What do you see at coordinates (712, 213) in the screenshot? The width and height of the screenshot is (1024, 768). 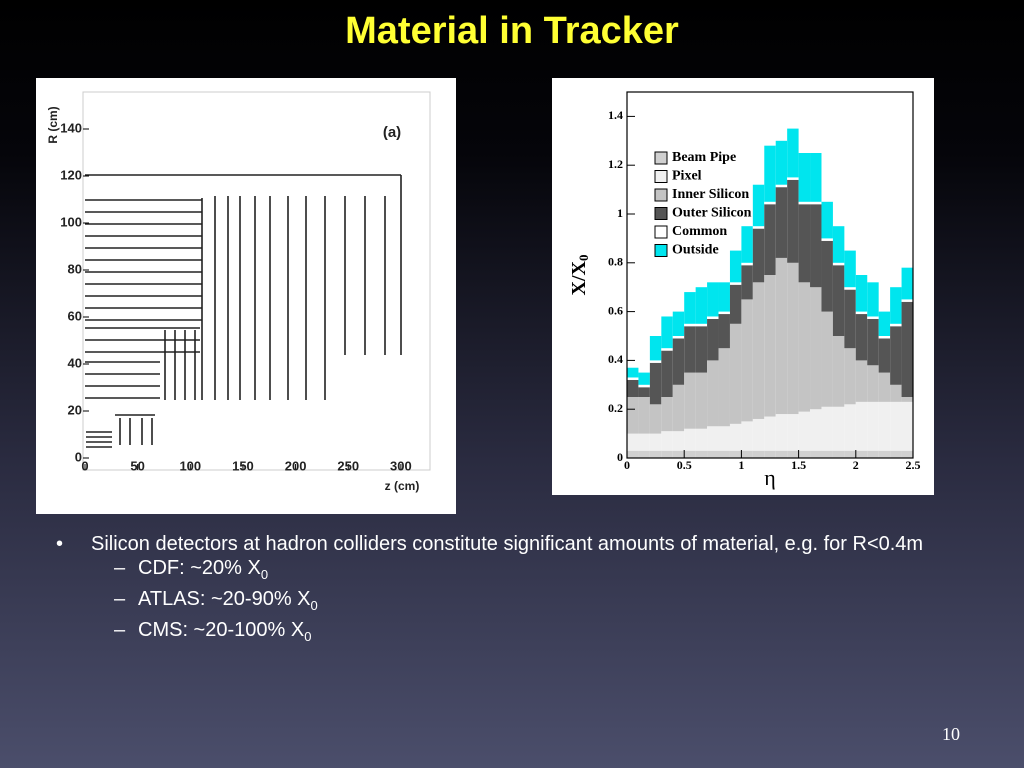 I see `legend-label: Outer Silicon` at bounding box center [712, 213].